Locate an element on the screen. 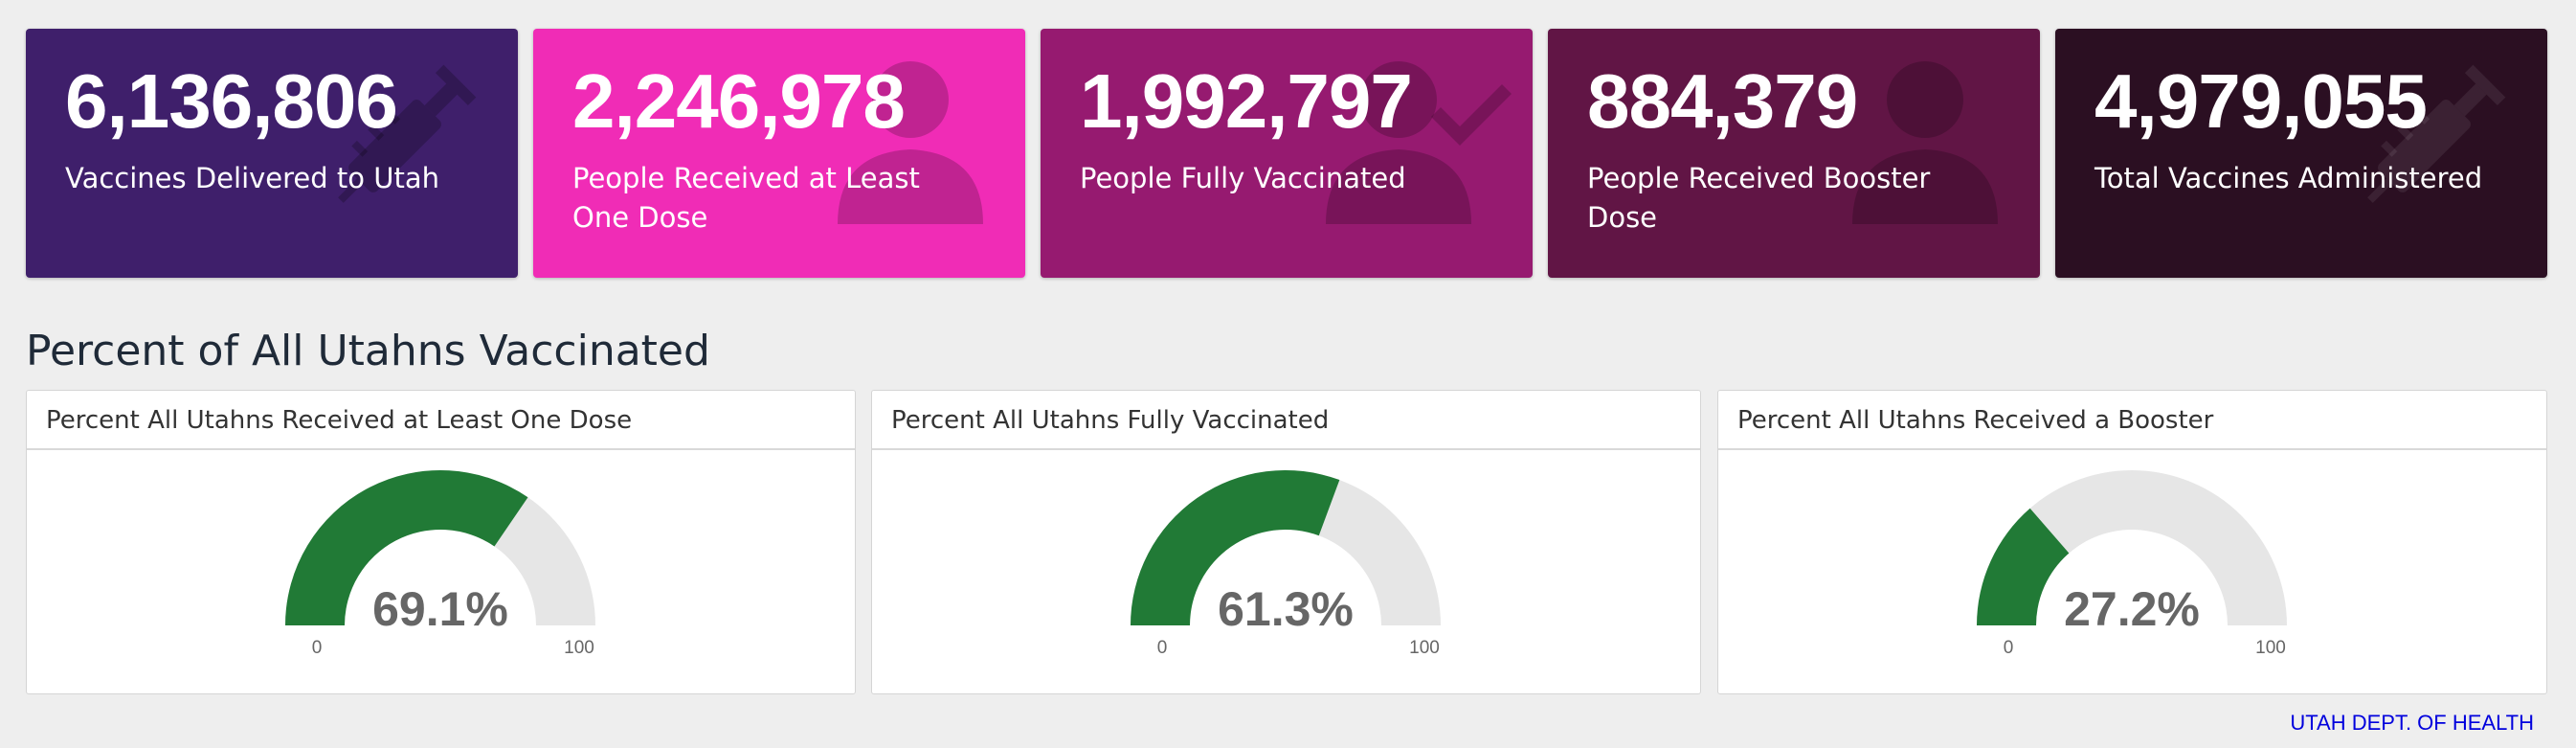 Image resolution: width=2576 pixels, height=748 pixels. panel-title: Percent All Utahns Received a Booster is located at coordinates (2132, 420).